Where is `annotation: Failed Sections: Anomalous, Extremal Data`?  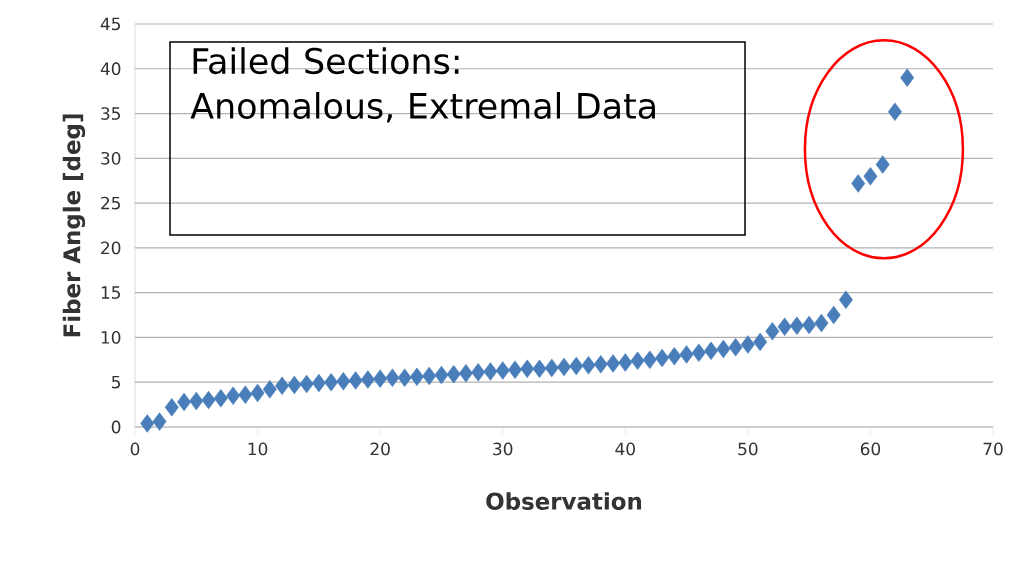 annotation: Failed Sections: Anomalous, Extremal Data is located at coordinates (422, 85).